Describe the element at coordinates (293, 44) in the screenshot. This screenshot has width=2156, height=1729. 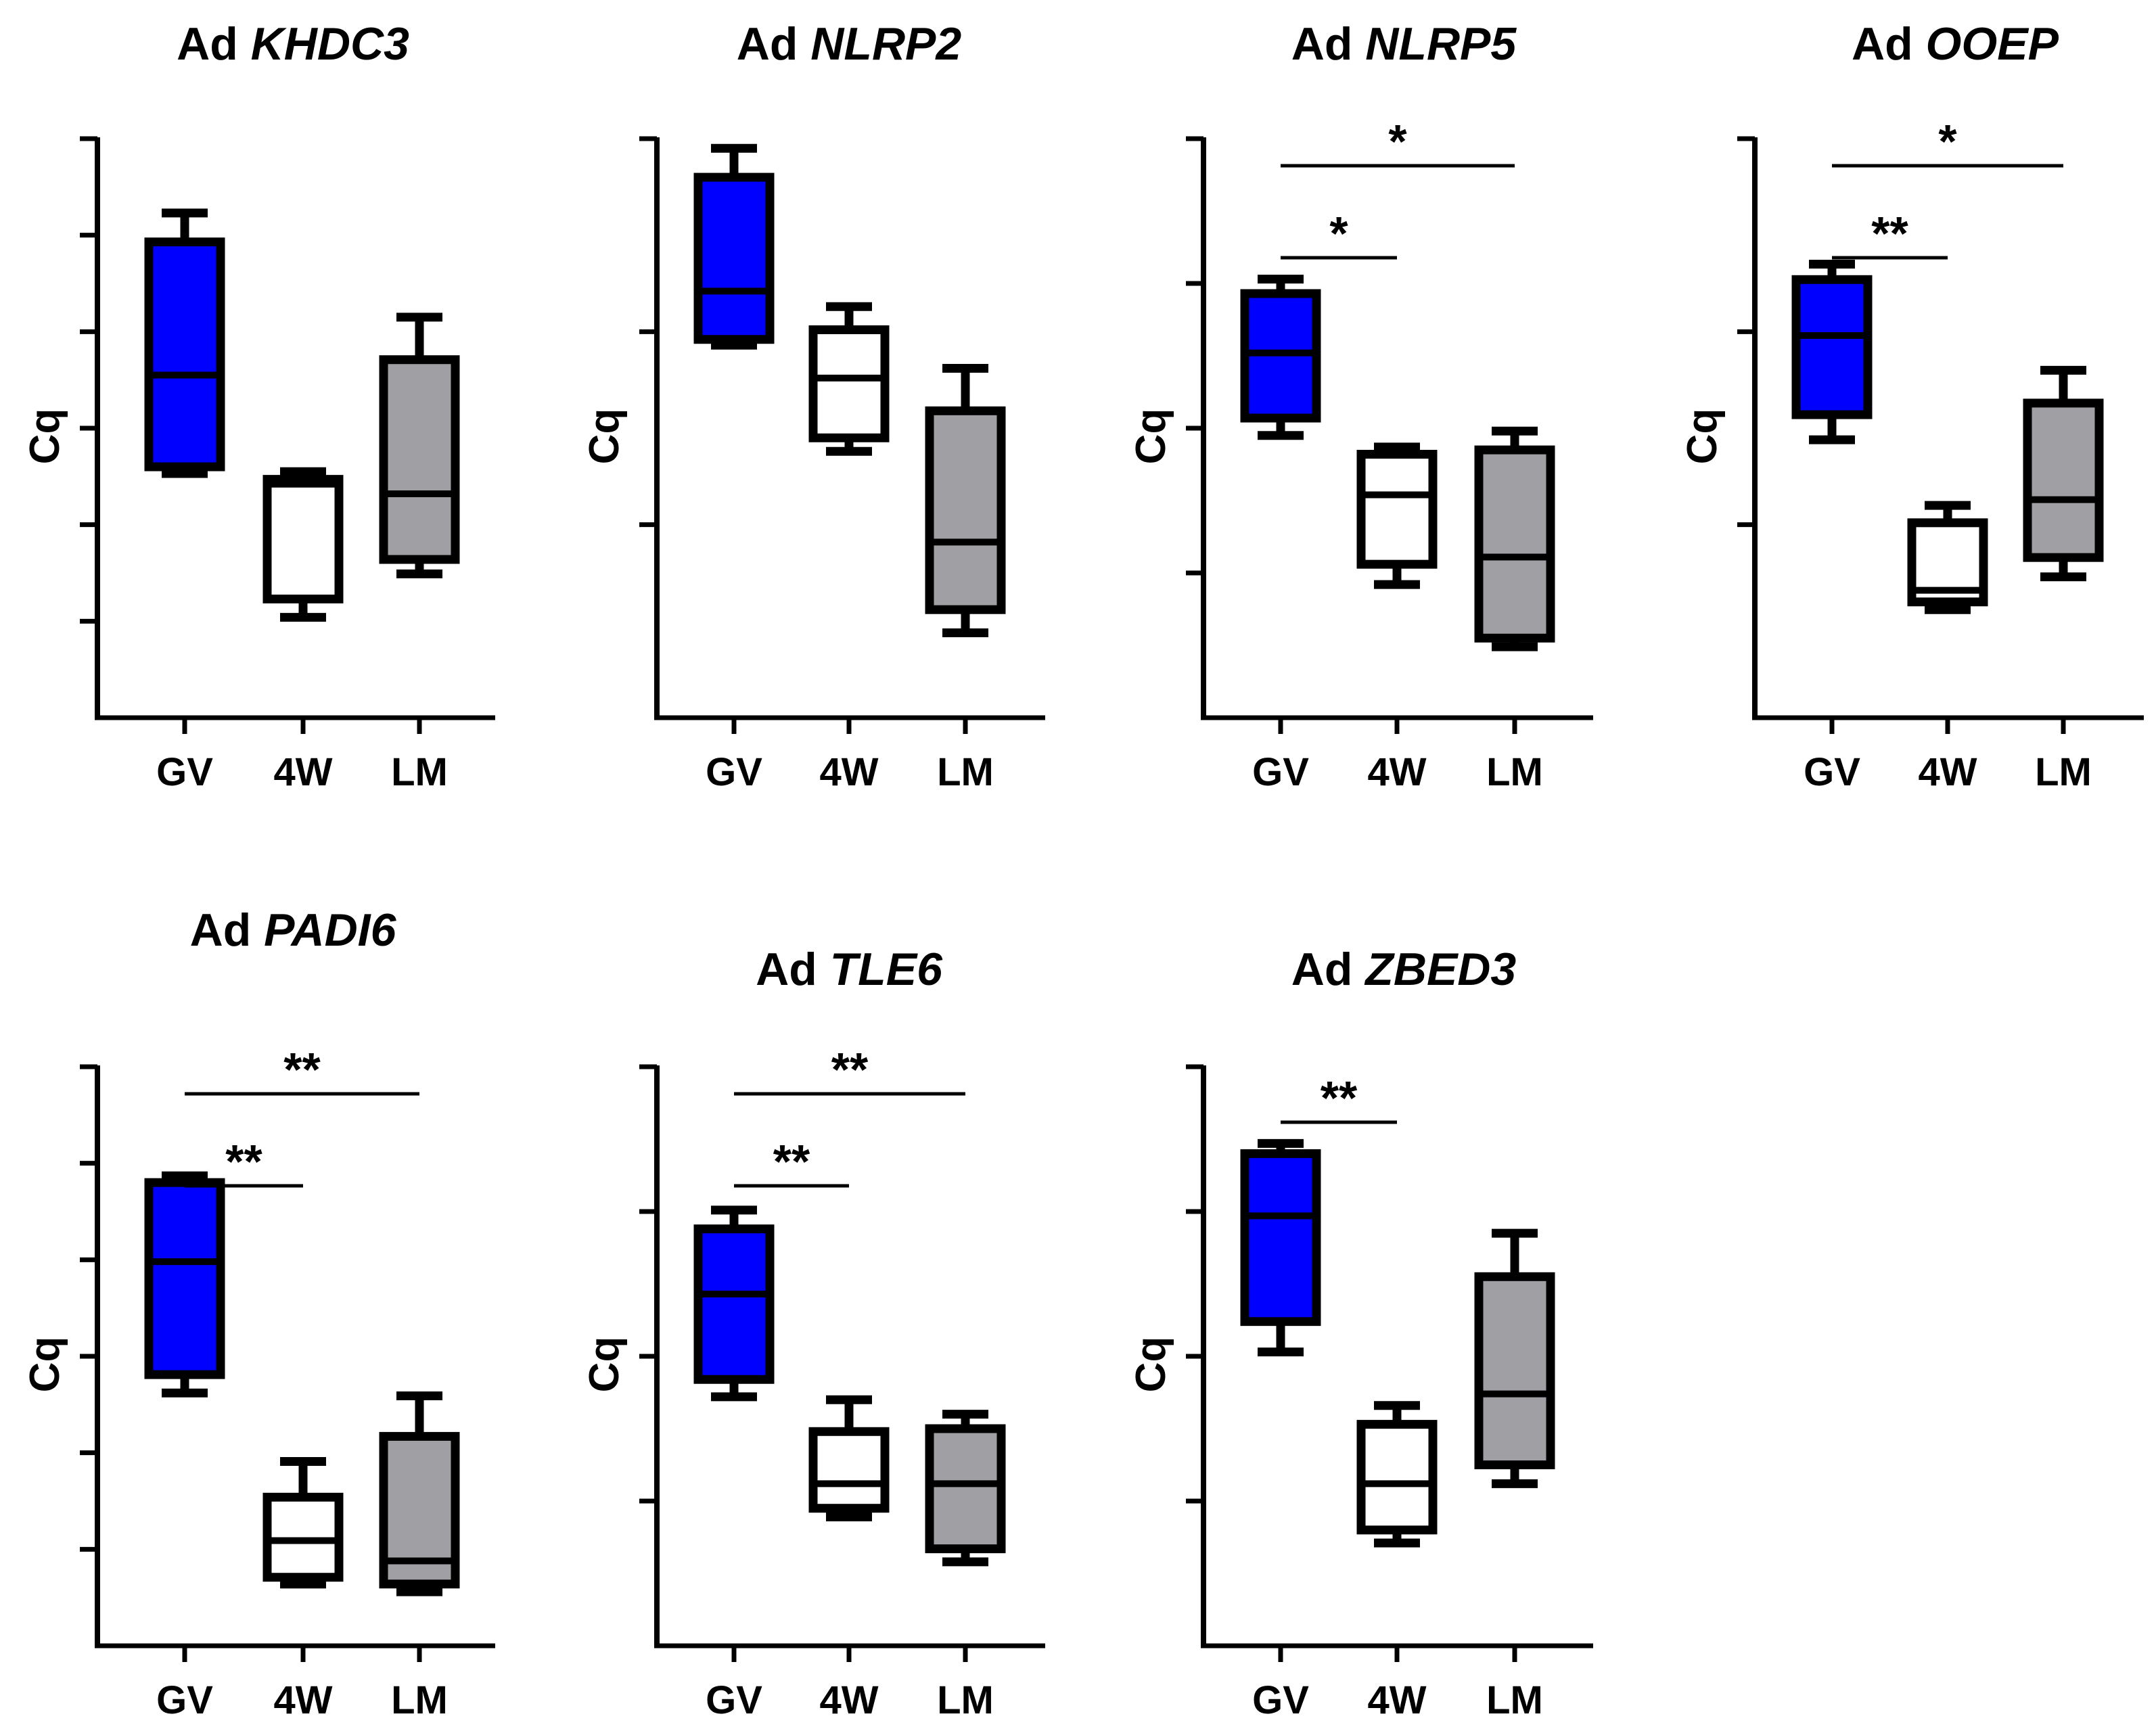
I see `chart-title: Ad KHDC3` at that location.